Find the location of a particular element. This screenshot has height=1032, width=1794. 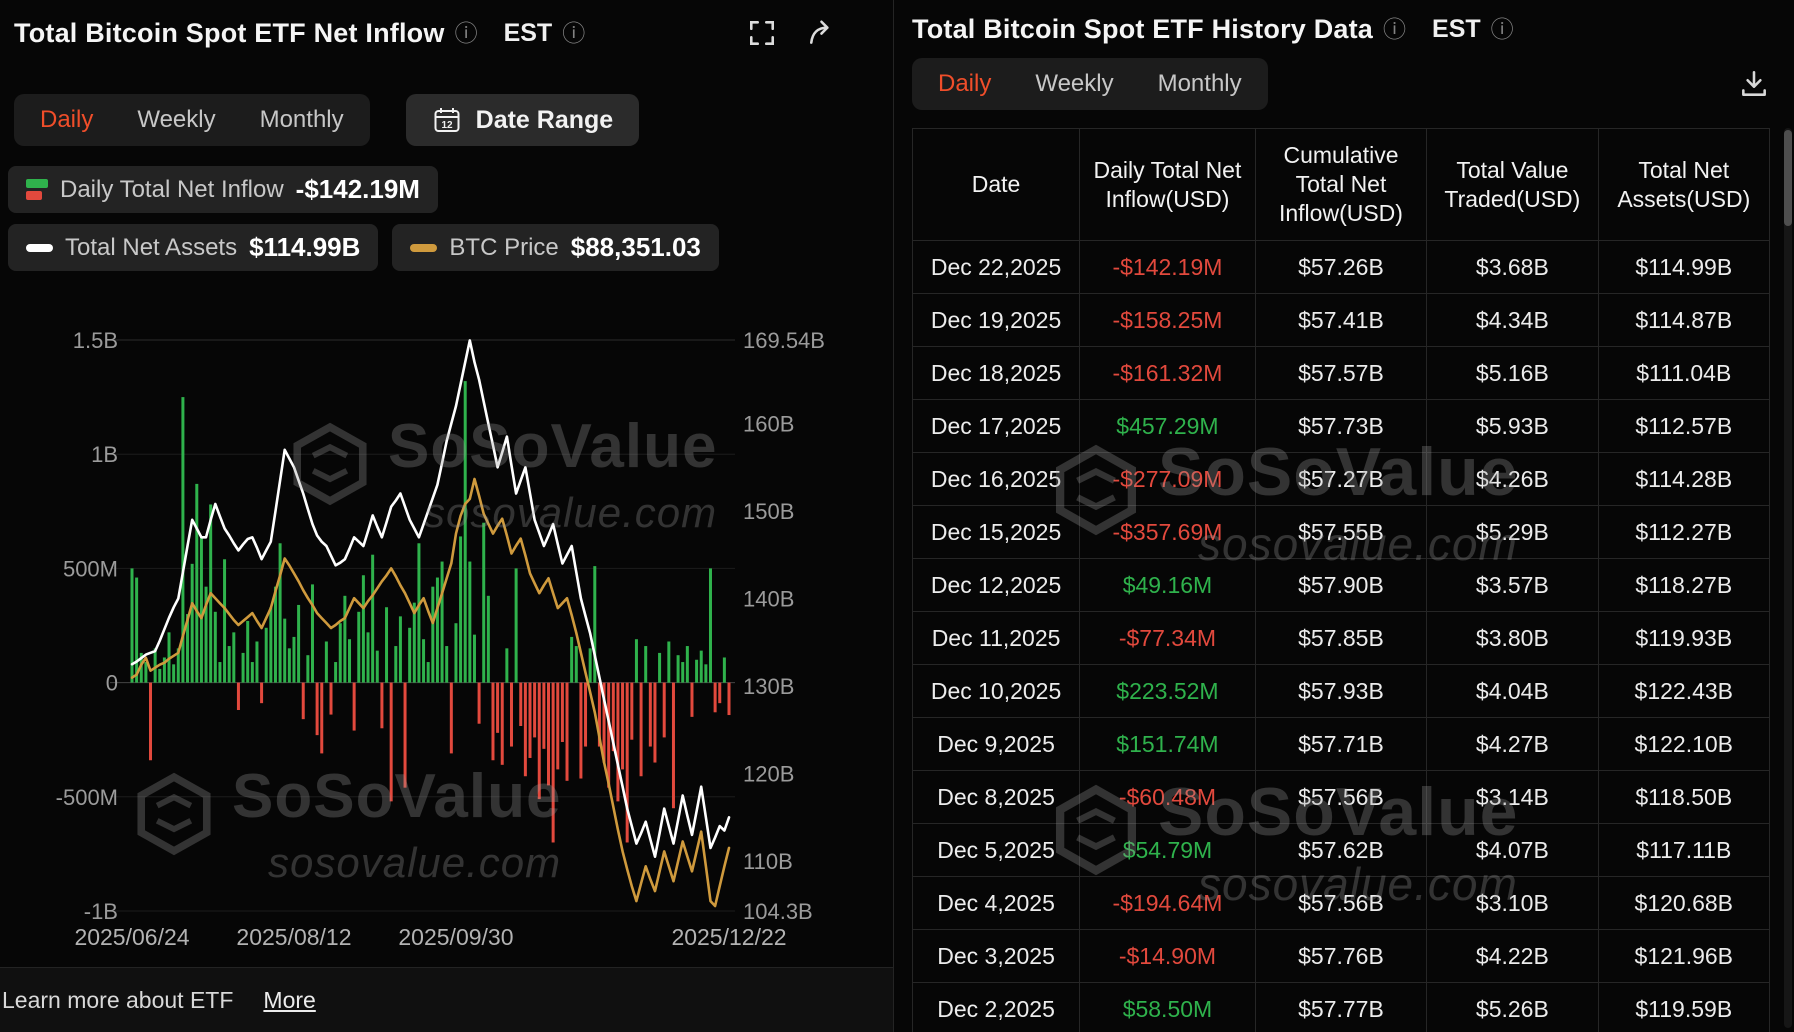

svg-text: 2025/09/30 is located at coordinates (455, 937).